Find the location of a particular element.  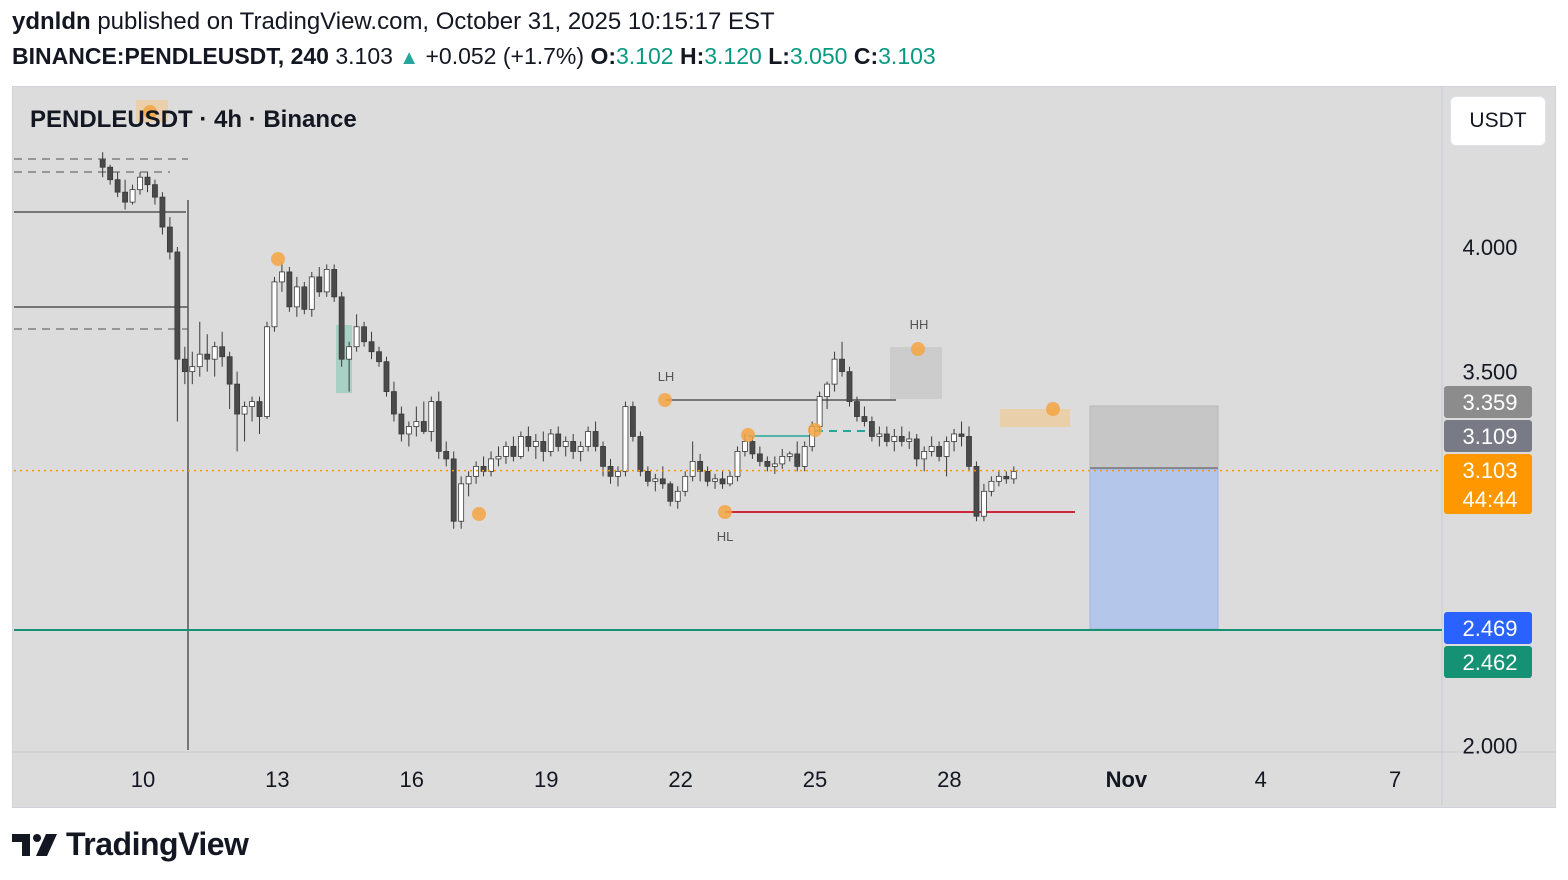

price-tick-label: 2.000 is located at coordinates (1489, 746).